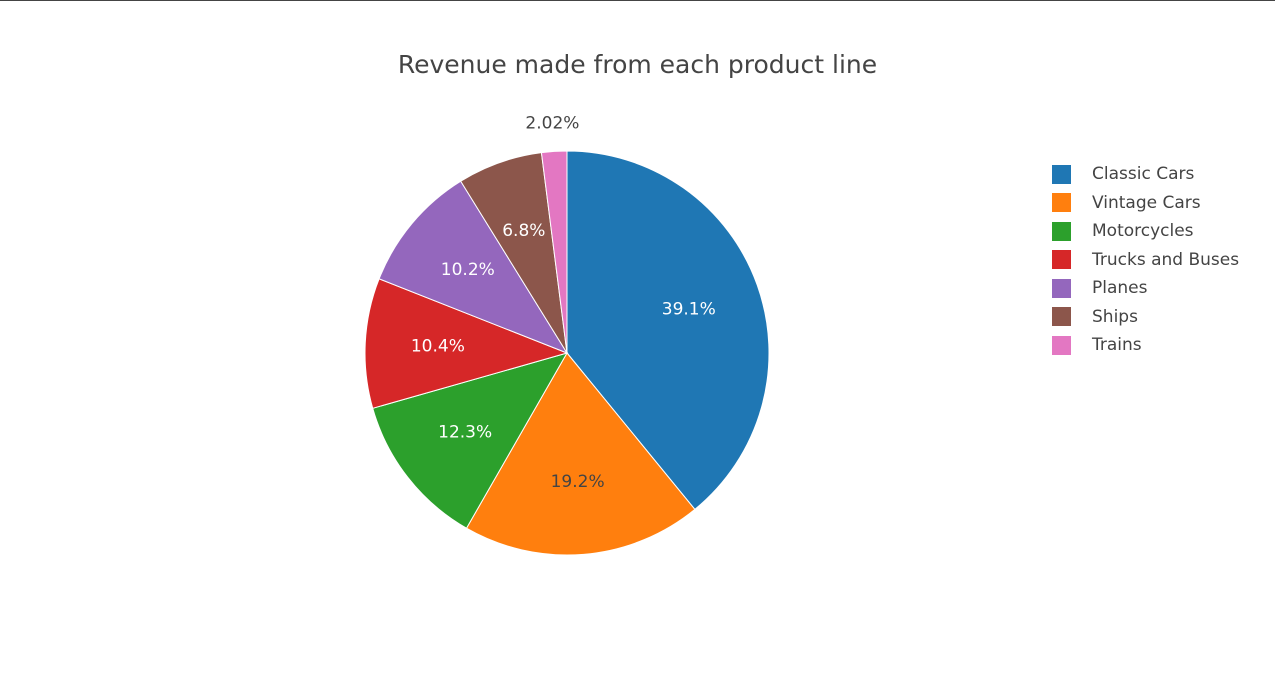 The width and height of the screenshot is (1275, 673). I want to click on legend-item-planes: Planes, so click(1145, 288).